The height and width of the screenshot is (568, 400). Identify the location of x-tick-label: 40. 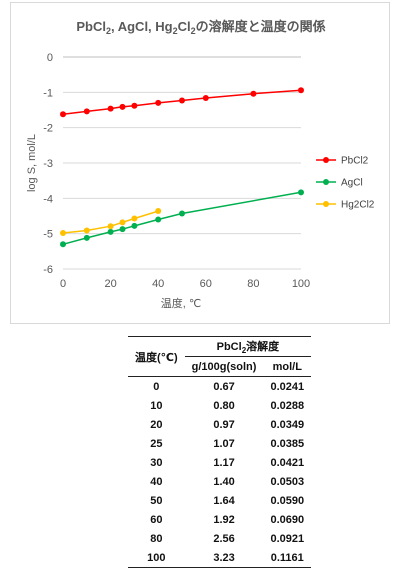
(158, 284).